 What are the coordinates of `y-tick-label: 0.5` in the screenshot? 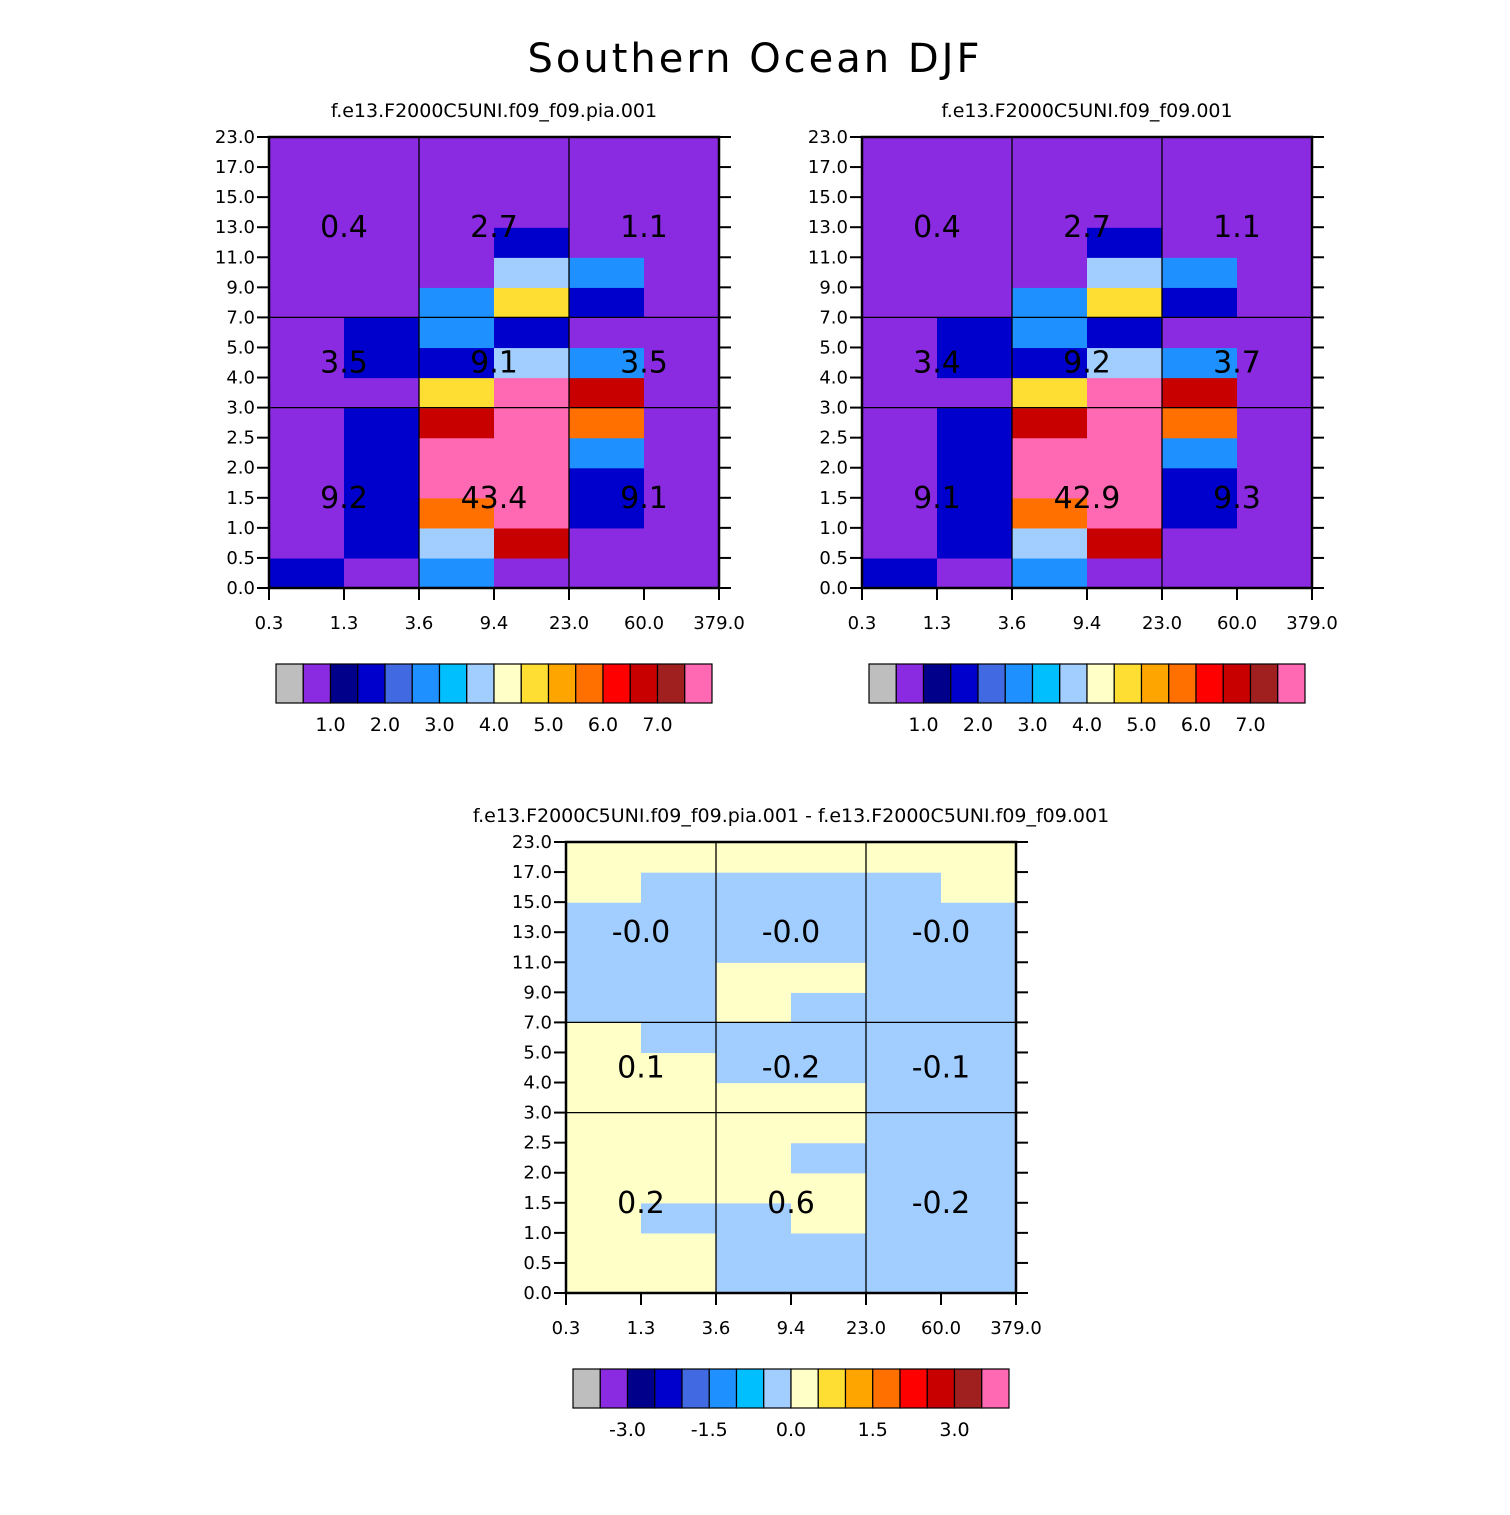 It's located at (240, 558).